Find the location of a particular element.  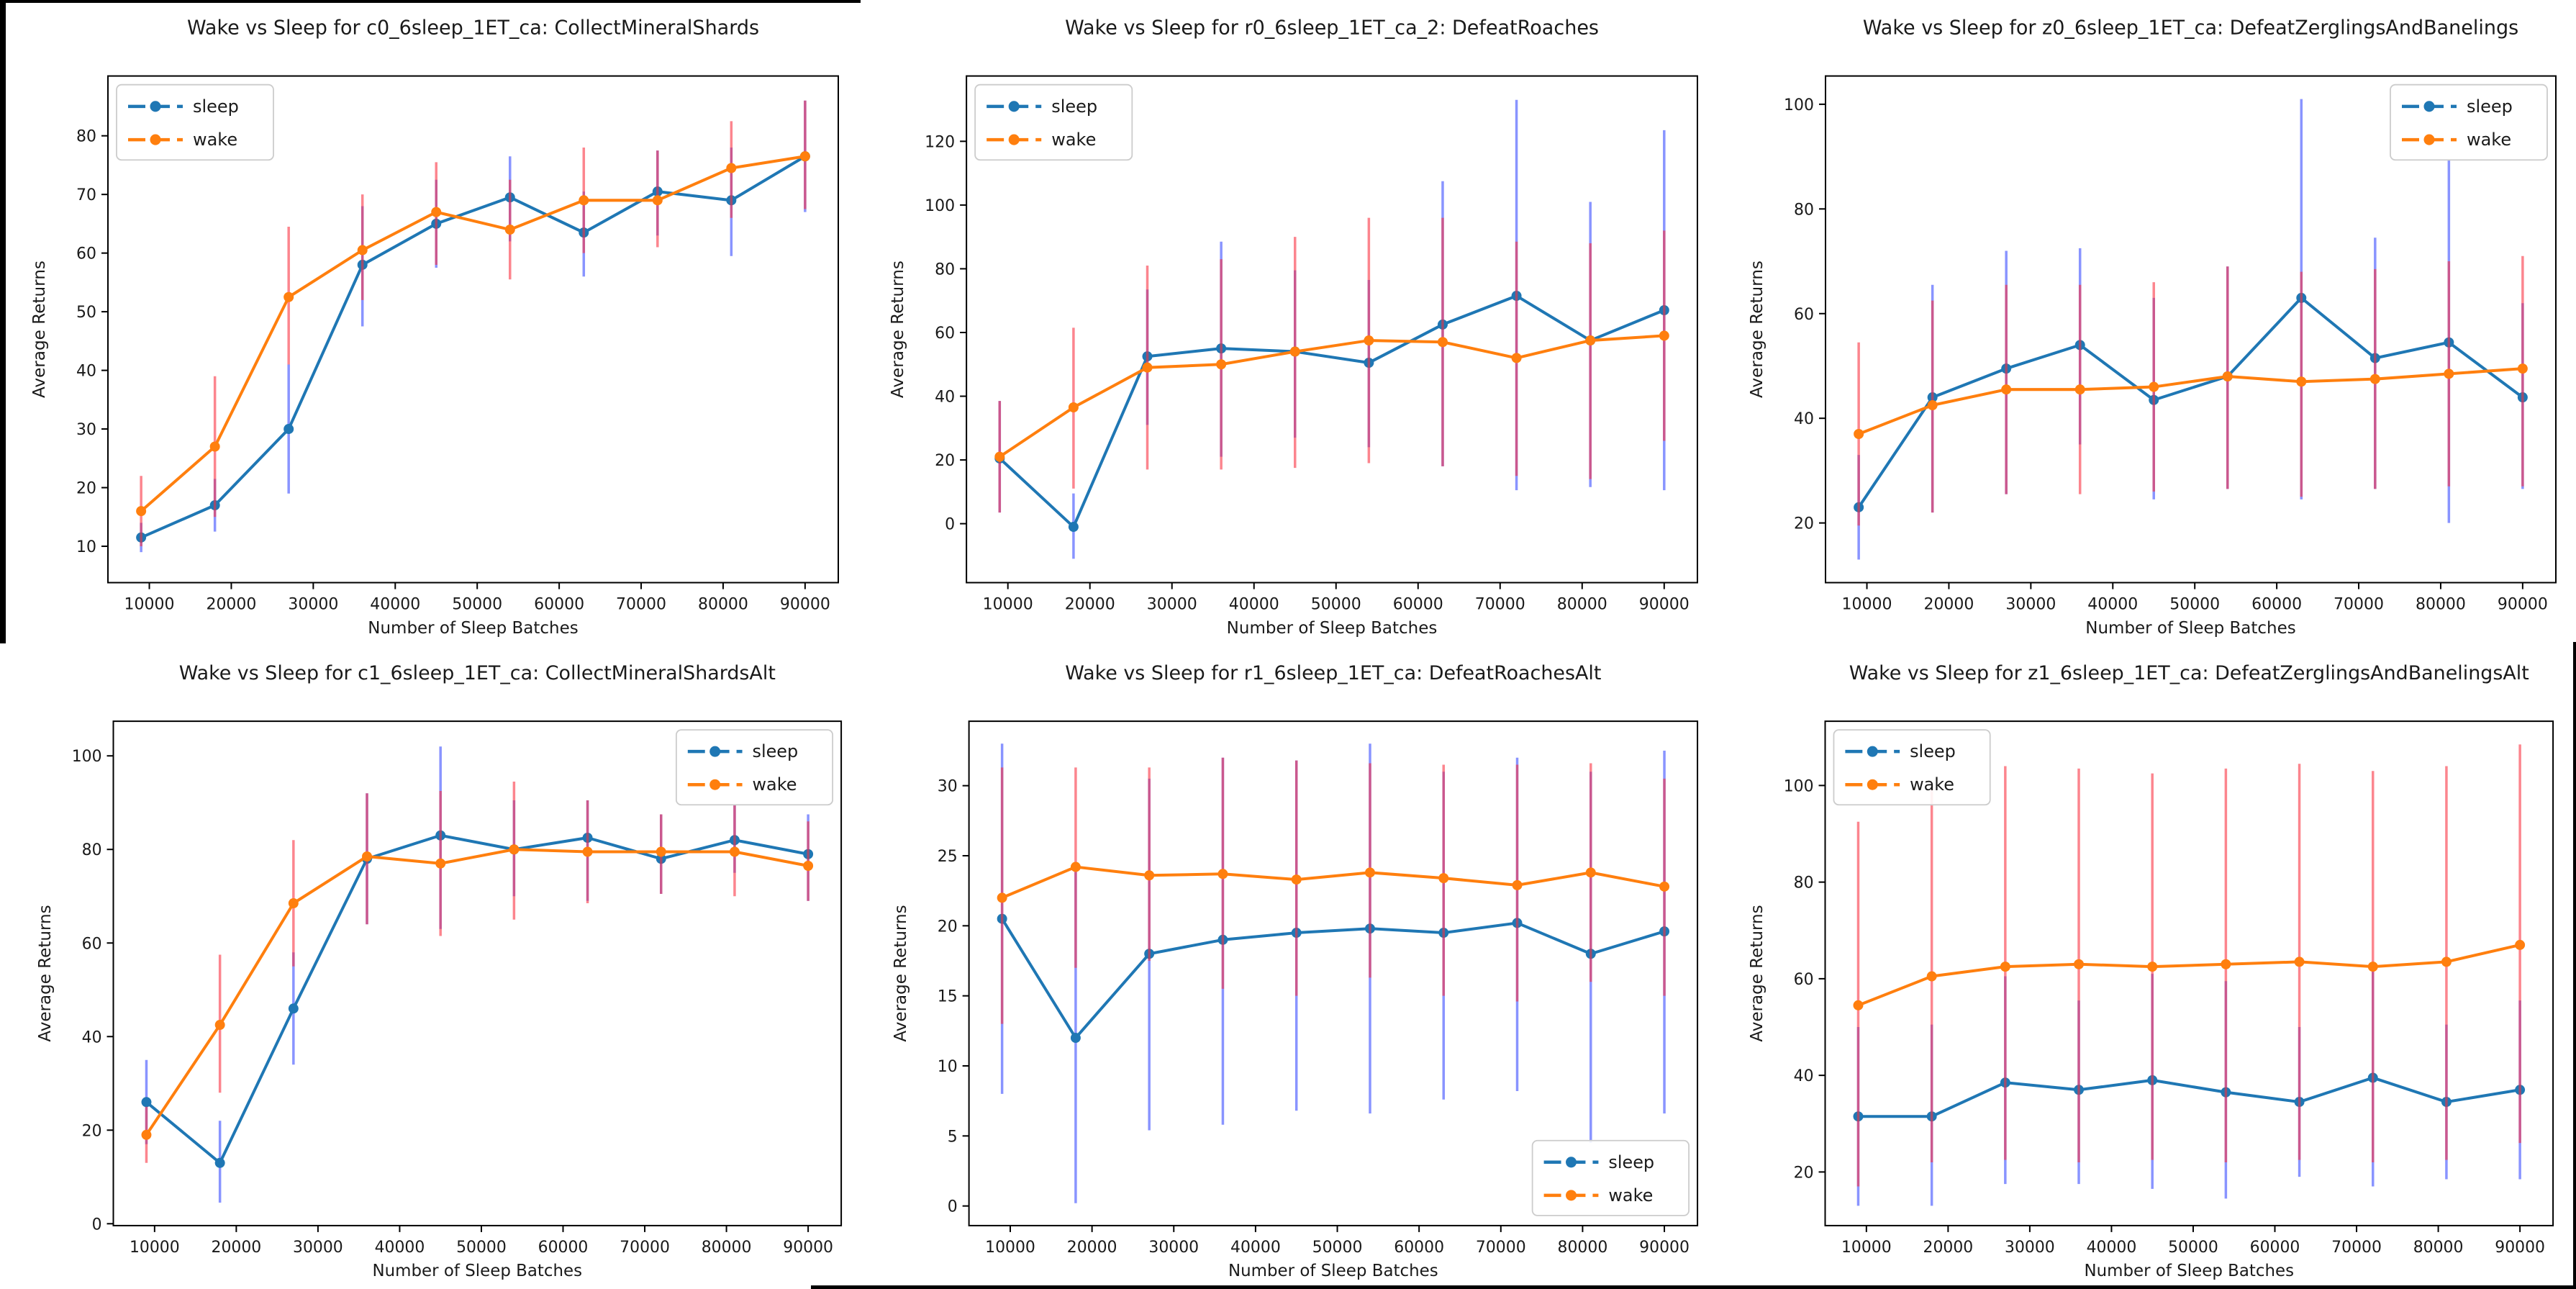

y-tick-label: 50 is located at coordinates (86, 313).